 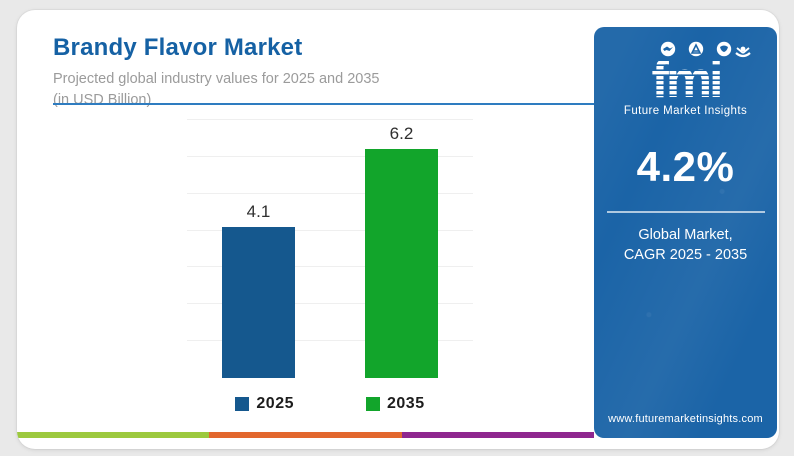 I want to click on website-link: www.futuremarketinsights.com, so click(x=685, y=419).